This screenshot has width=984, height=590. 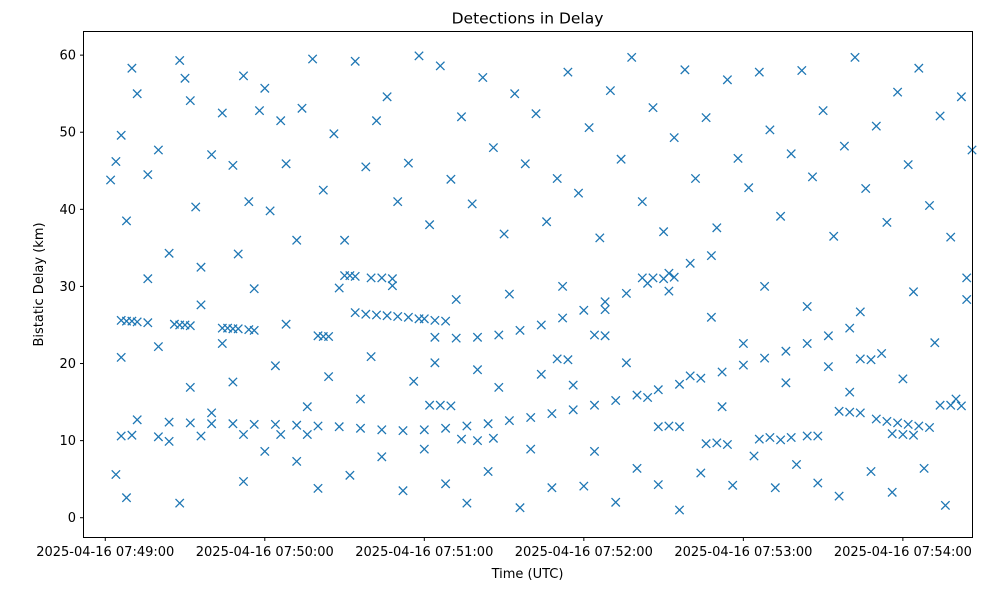 I want to click on x-tick-label: 2025-04-16 07:52:00, so click(x=584, y=552).